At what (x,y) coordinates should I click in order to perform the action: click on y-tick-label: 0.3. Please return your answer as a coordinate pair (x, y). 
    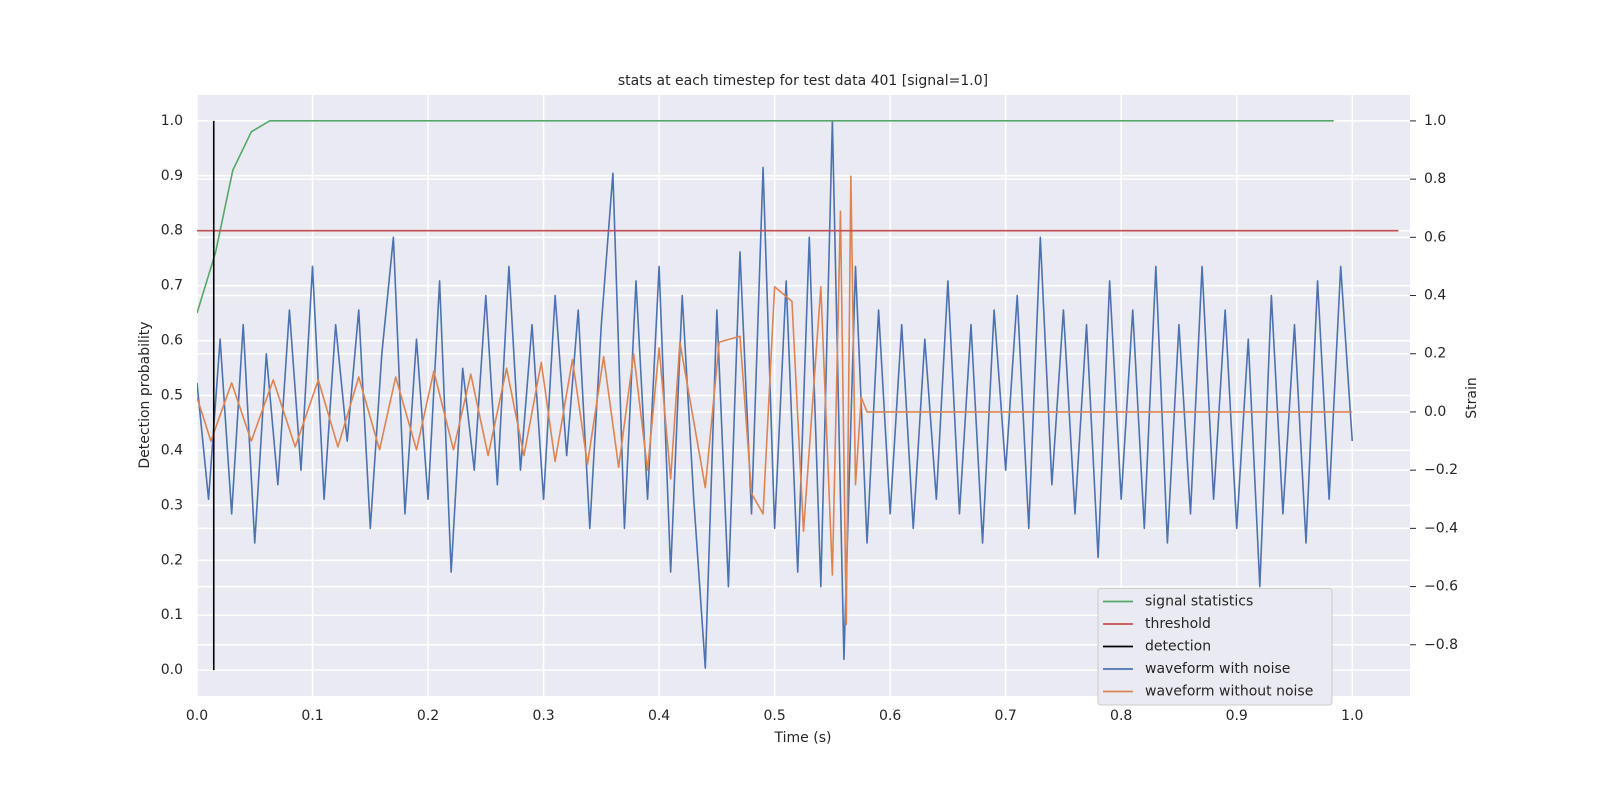
    Looking at the image, I should click on (172, 505).